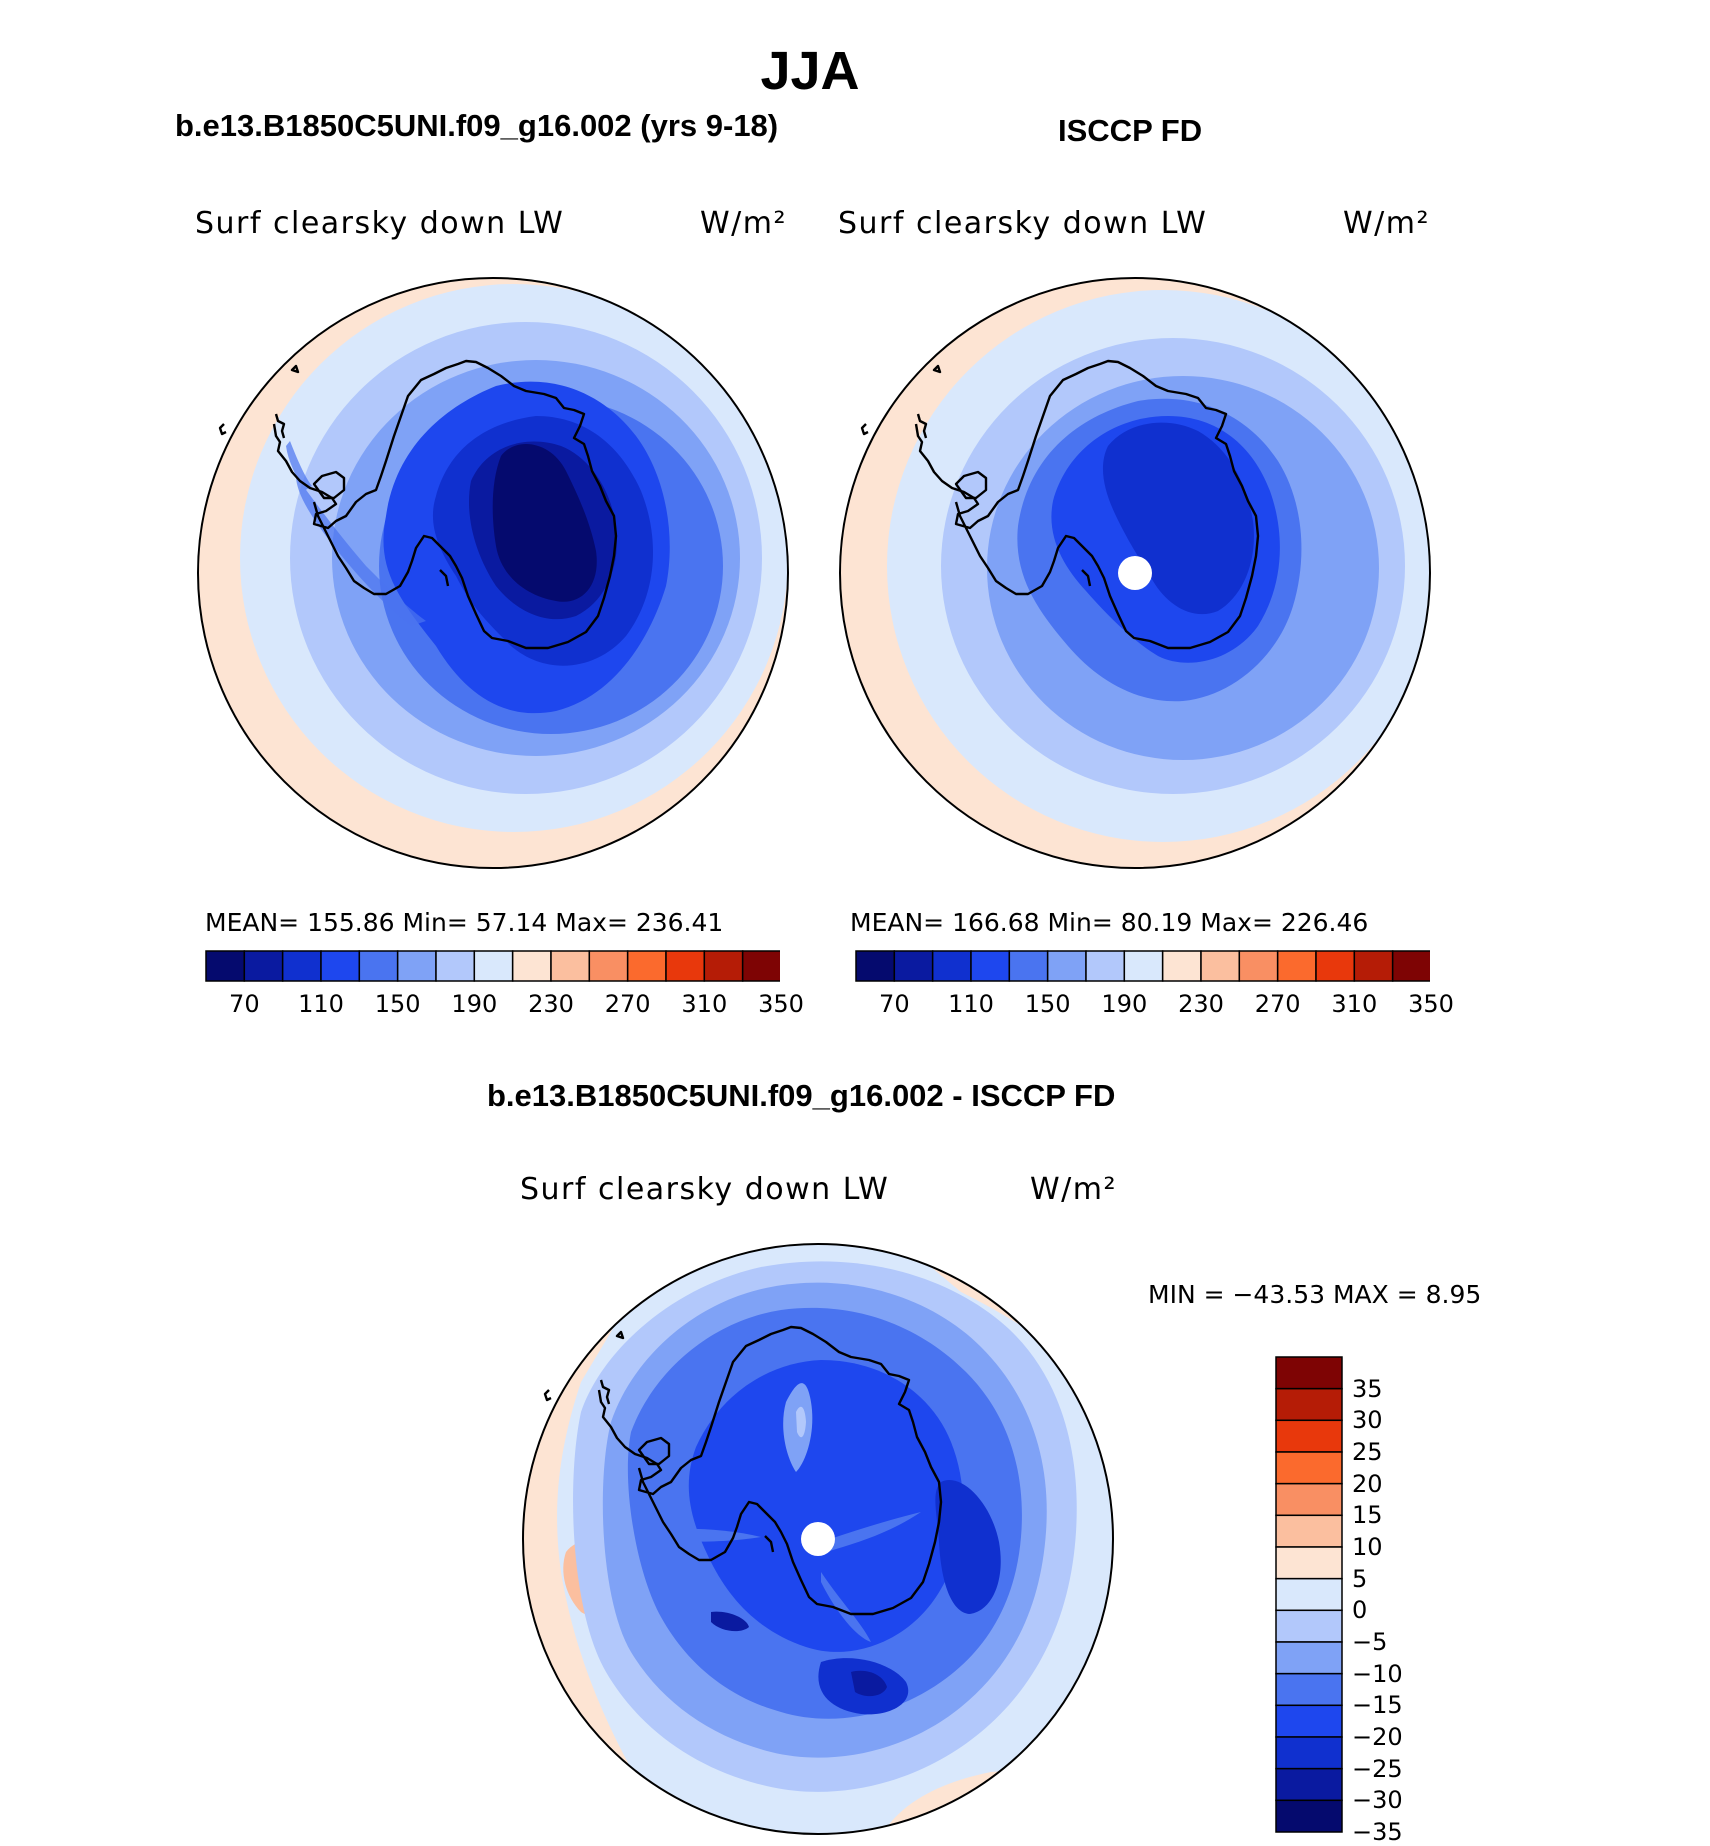 This screenshot has height=1846, width=1710. I want to click on model-colorbar-tick-label: 150, so click(397, 1004).